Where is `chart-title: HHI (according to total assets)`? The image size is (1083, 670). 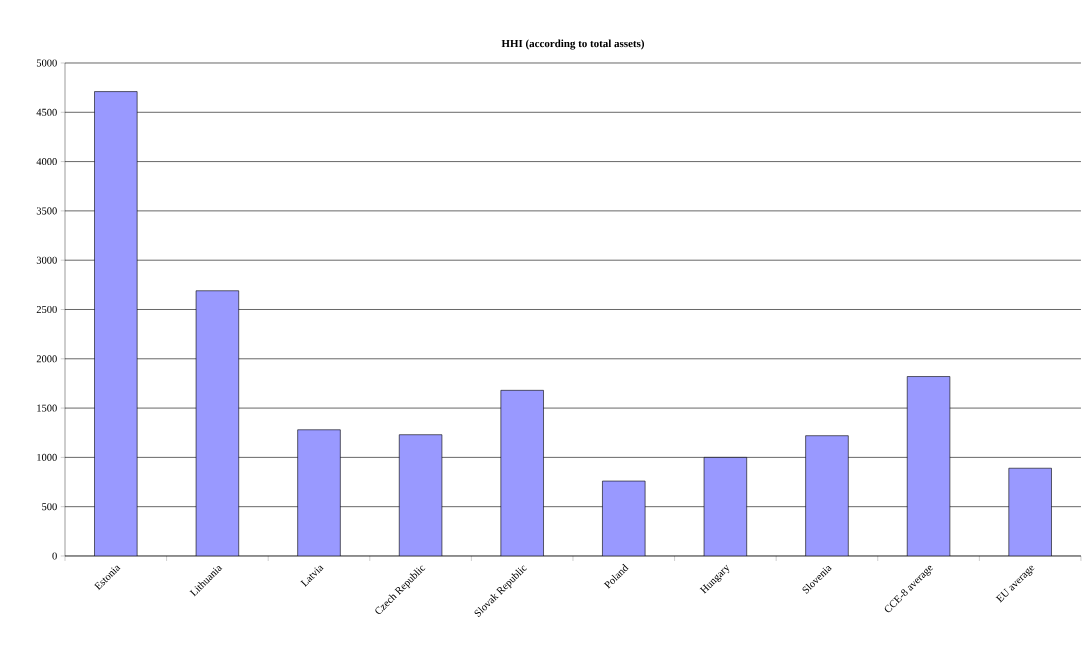
chart-title: HHI (according to total assets) is located at coordinates (573, 44).